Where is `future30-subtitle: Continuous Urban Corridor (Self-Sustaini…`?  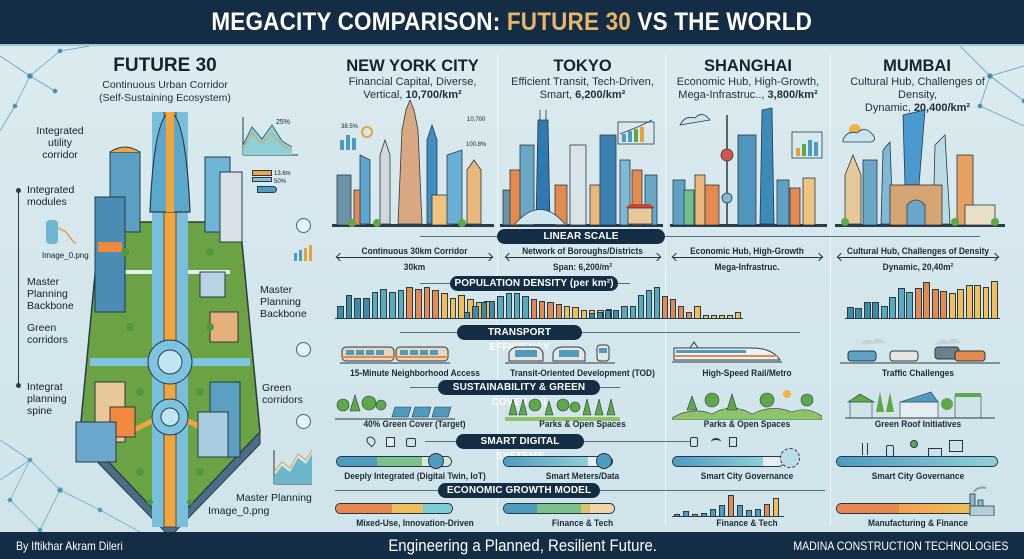
future30-subtitle: Continuous Urban Corridor (Self-Sustaini… is located at coordinates (165, 91).